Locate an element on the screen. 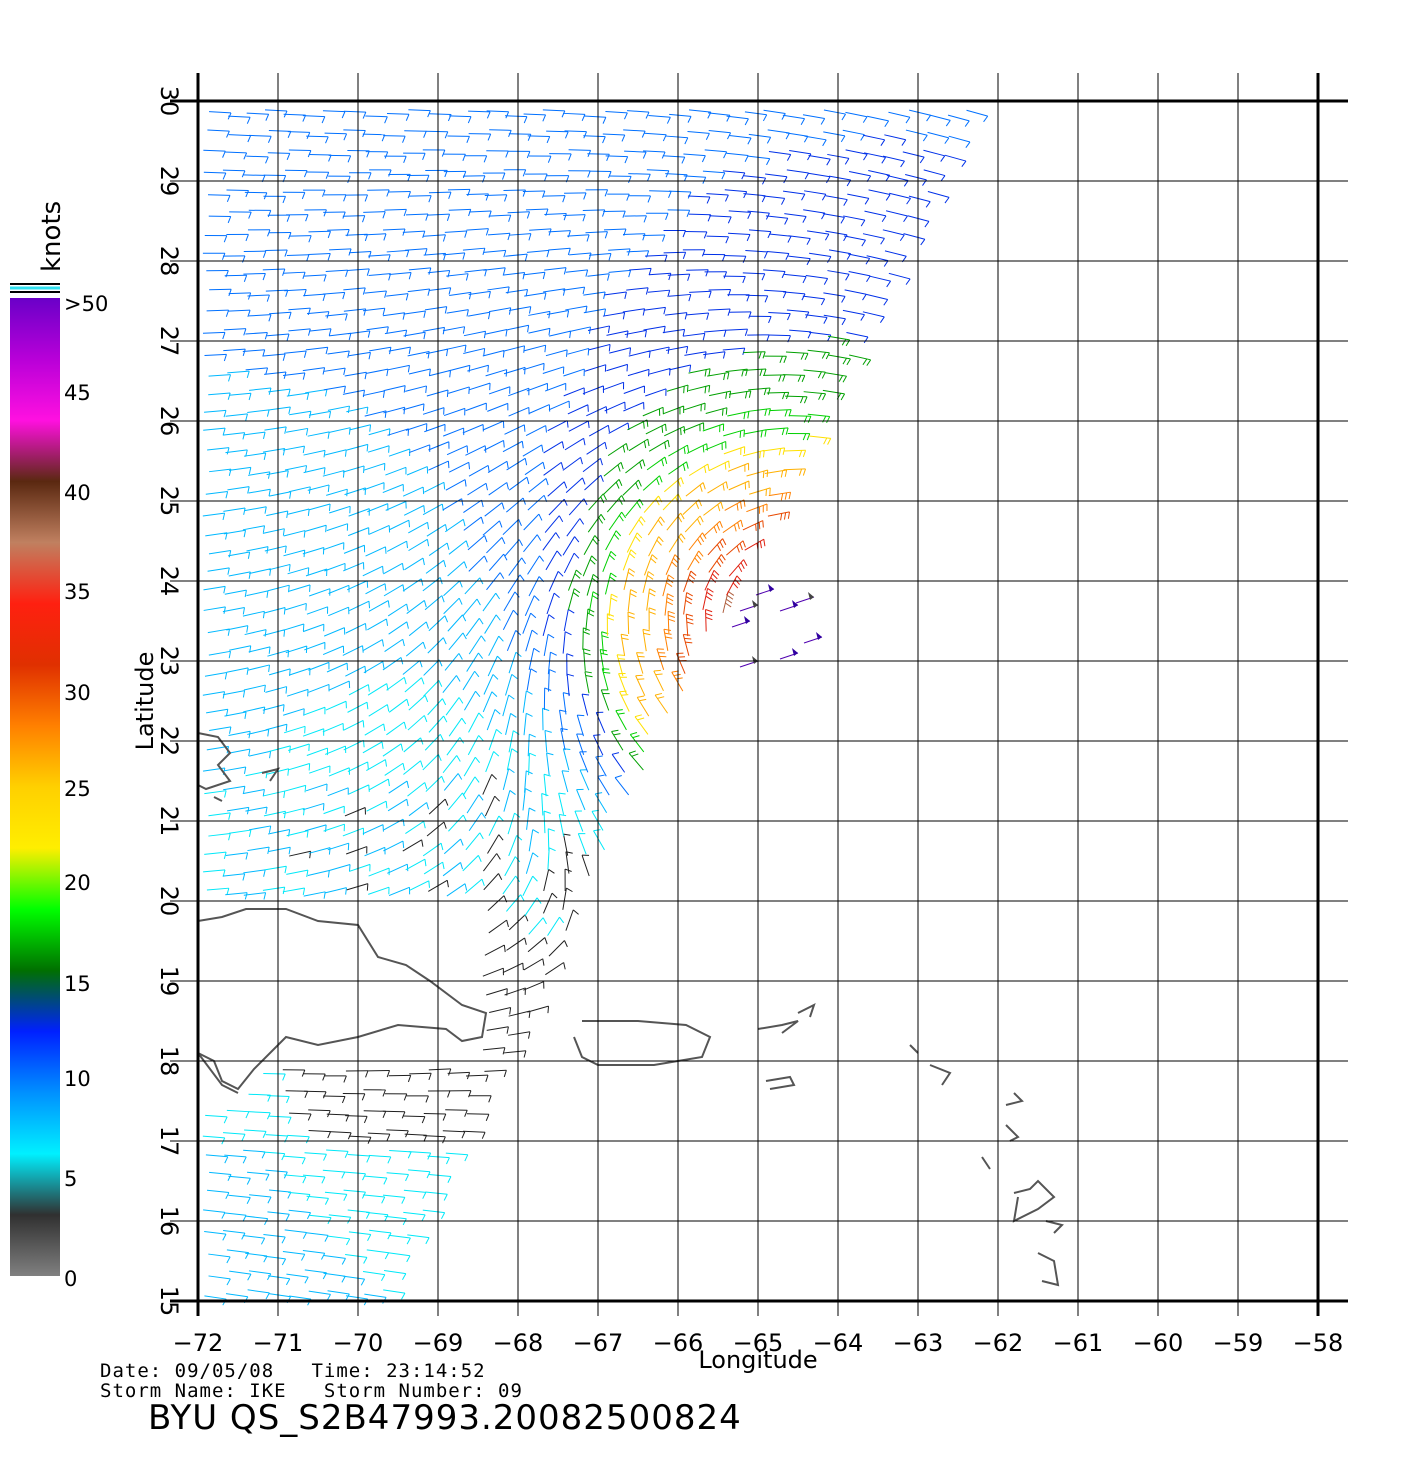 The height and width of the screenshot is (1480, 1420). legend-label-3: 35 is located at coordinates (77, 592).